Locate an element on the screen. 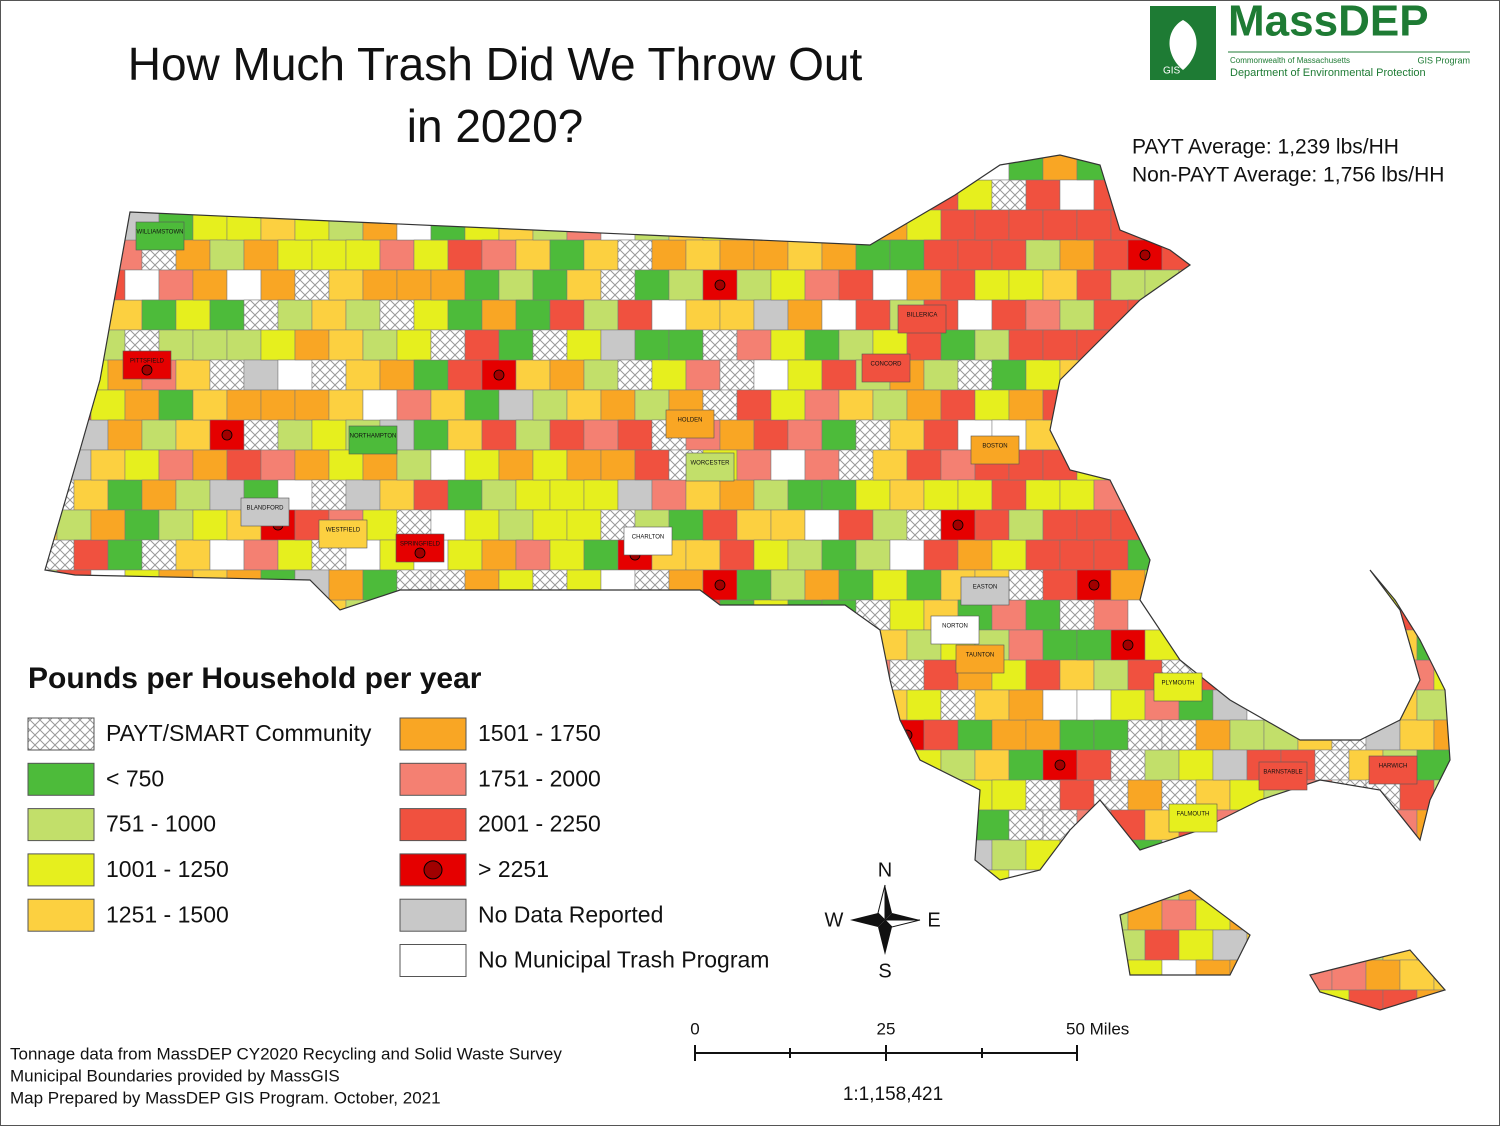  legend-label: 751 - 1000 is located at coordinates (161, 824).